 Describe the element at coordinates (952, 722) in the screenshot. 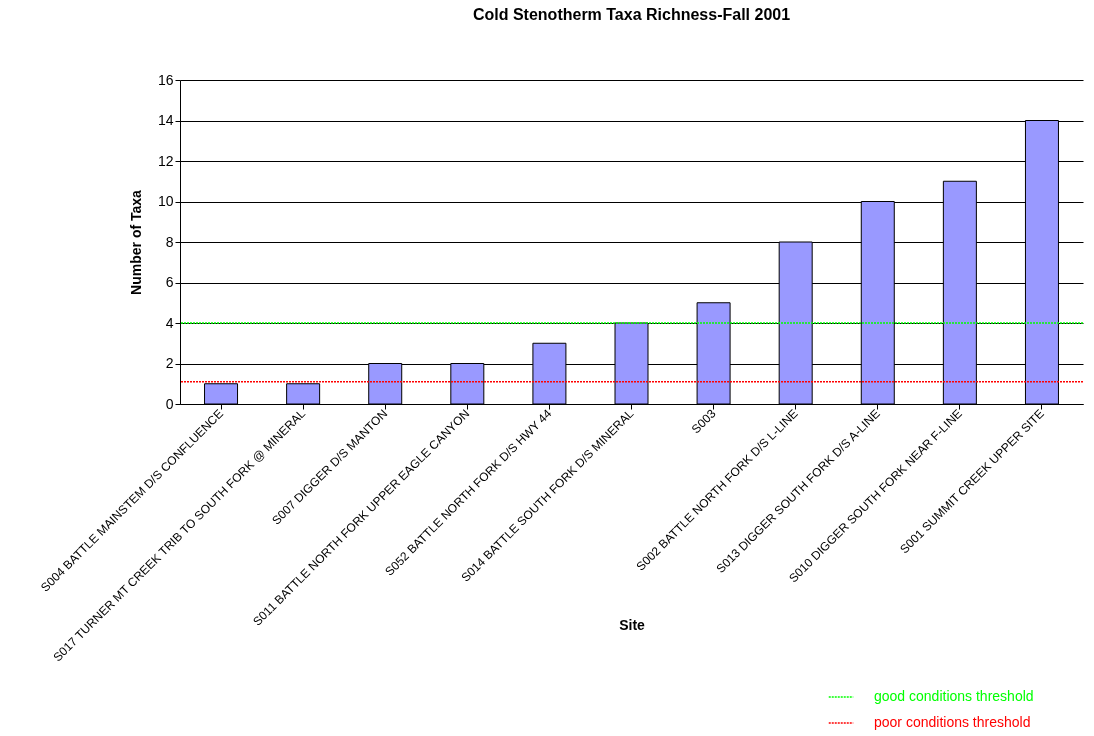

I see `legend-label: poor conditions threshold` at that location.